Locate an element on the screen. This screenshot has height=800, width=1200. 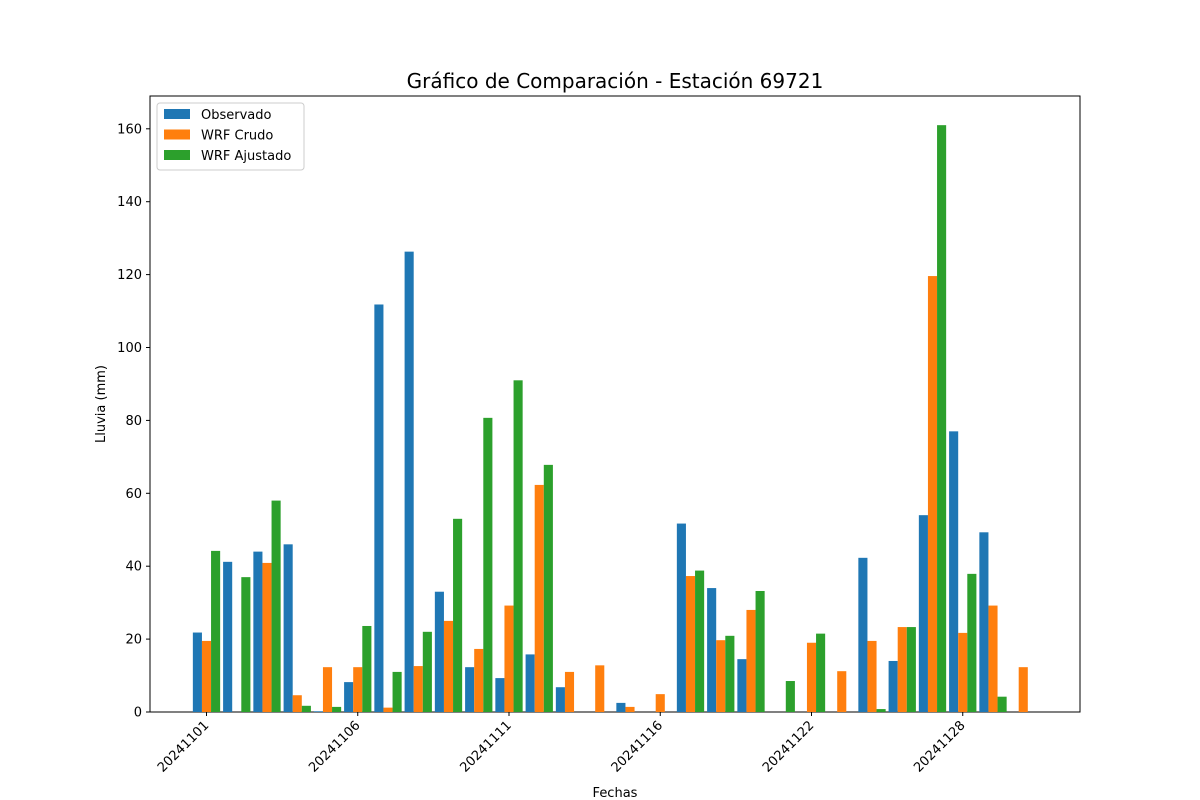
y-tick-label: 120 is located at coordinates (129, 275).